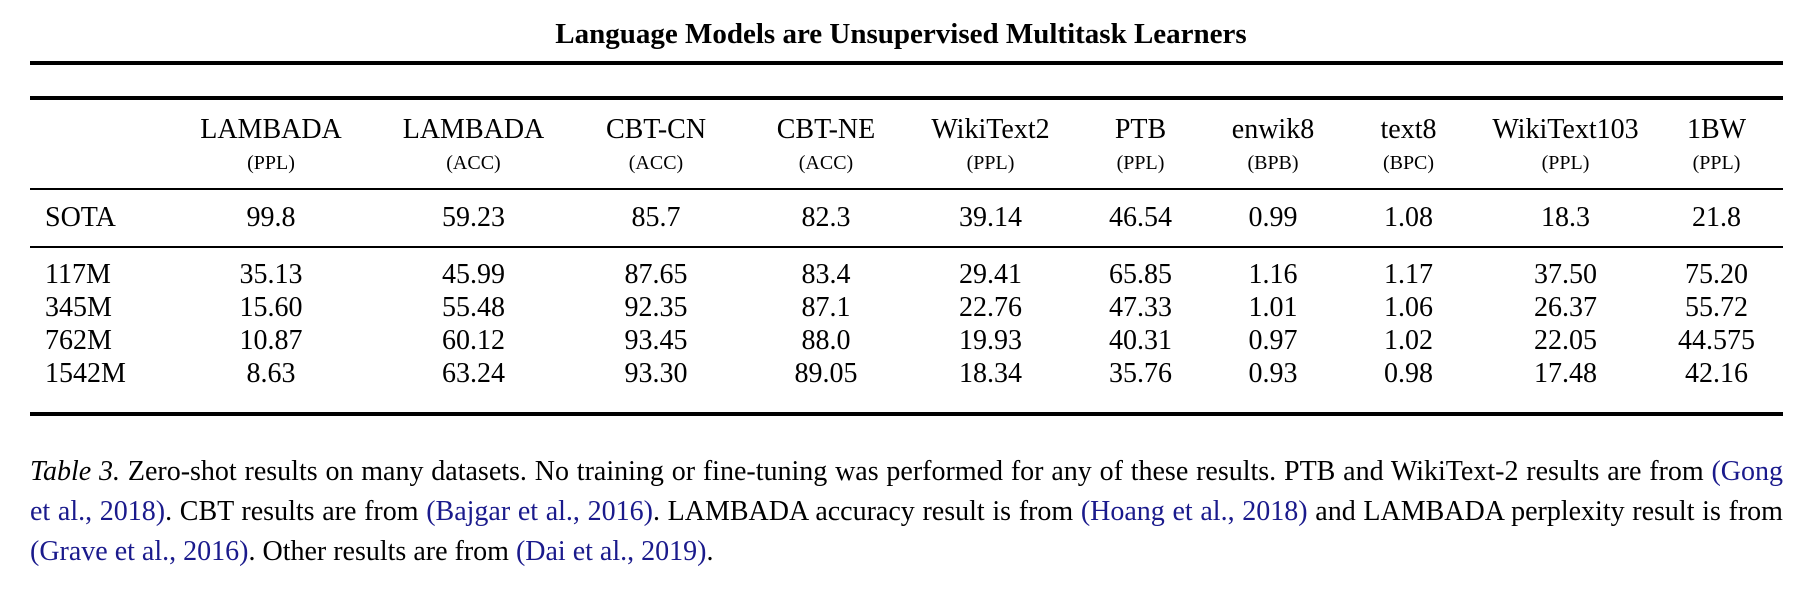 This screenshot has height=596, width=1802. I want to click on table-cell: 45.99, so click(473, 274).